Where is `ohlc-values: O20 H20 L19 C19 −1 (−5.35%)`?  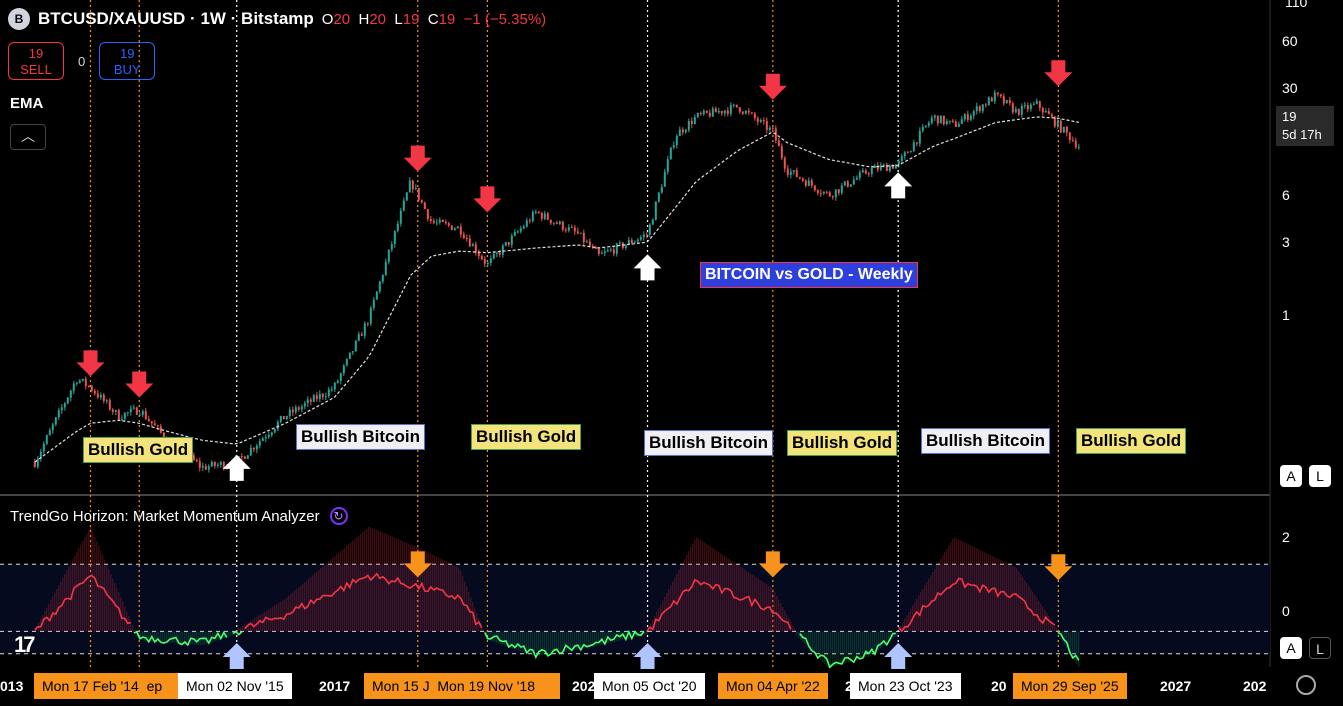 ohlc-values: O20 H20 L19 C19 −1 (−5.35%) is located at coordinates (434, 19).